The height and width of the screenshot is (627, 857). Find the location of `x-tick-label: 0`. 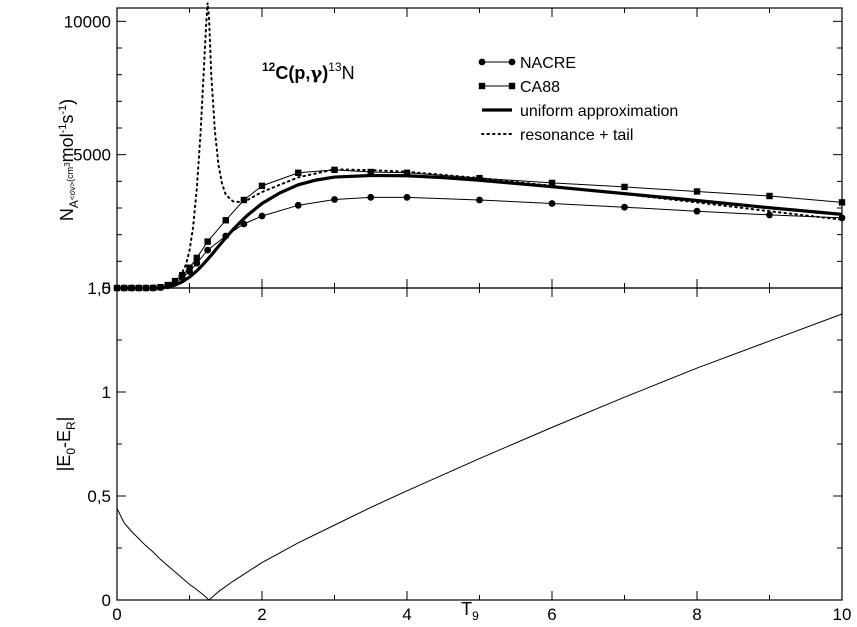

x-tick-label: 0 is located at coordinates (116, 614).